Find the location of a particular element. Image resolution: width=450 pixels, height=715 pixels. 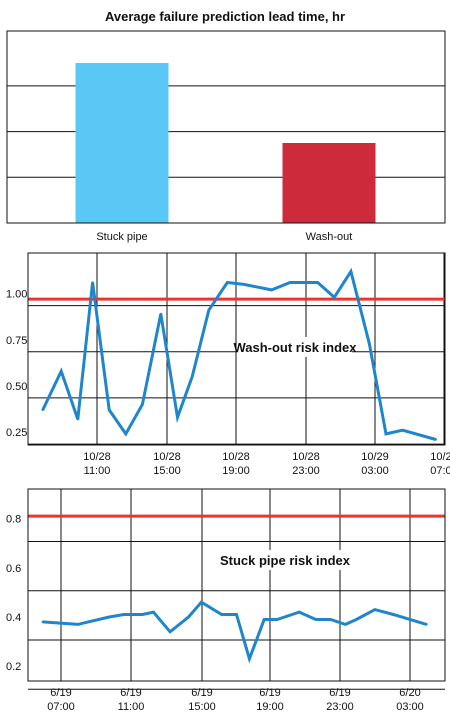

c3-xtick-date-4: 6/19 is located at coordinates (339, 693).